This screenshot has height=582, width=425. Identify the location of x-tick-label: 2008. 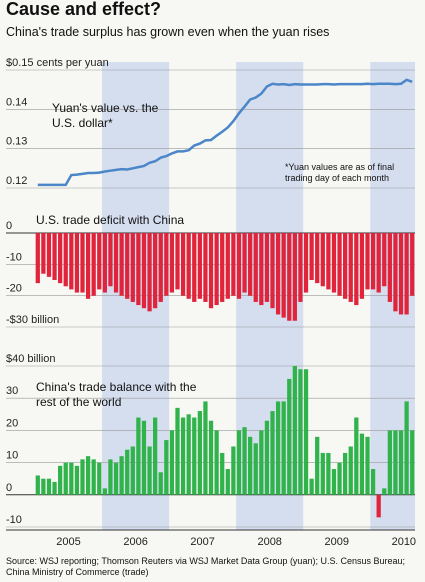
(269, 542).